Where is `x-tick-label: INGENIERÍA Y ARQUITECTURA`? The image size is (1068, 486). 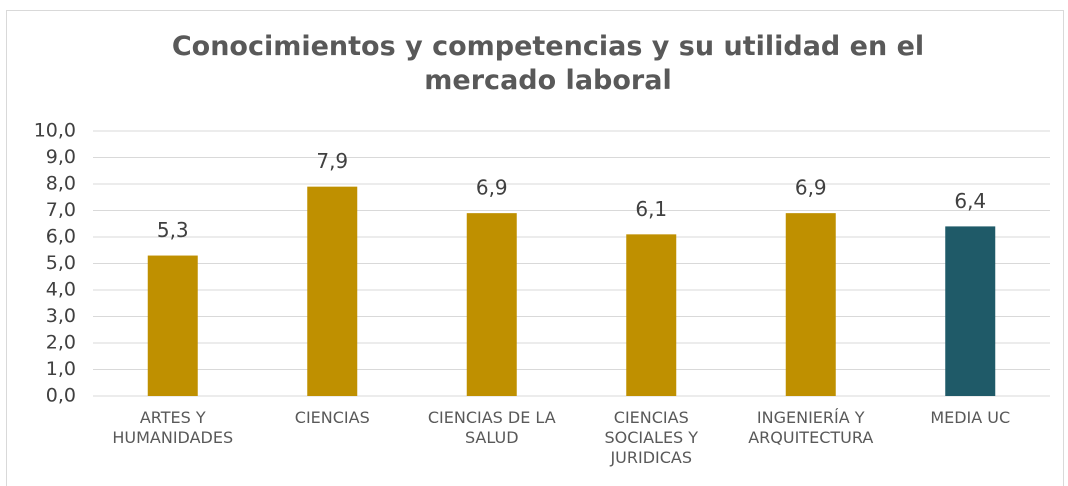 x-tick-label: INGENIERÍA Y ARQUITECTURA is located at coordinates (811, 427).